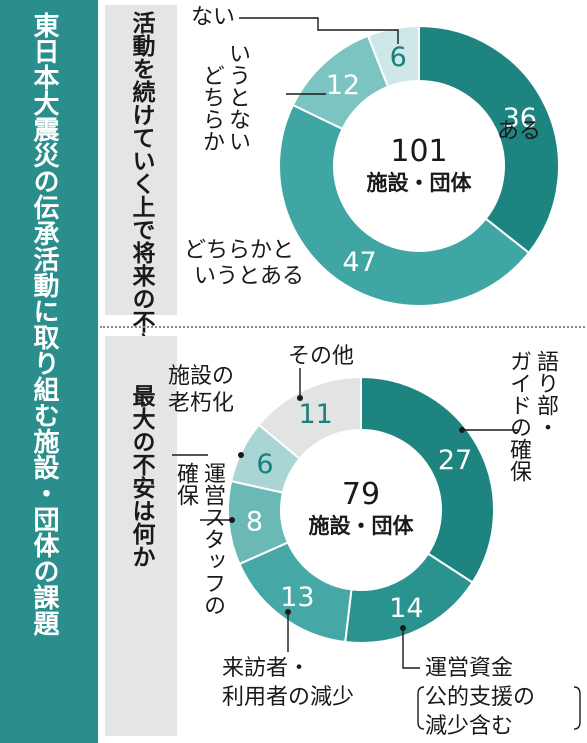 The width and height of the screenshot is (587, 743). Describe the element at coordinates (532, 416) in the screenshot. I see `donut-2-label-guide: 語り部・ ガイドの確保` at that location.